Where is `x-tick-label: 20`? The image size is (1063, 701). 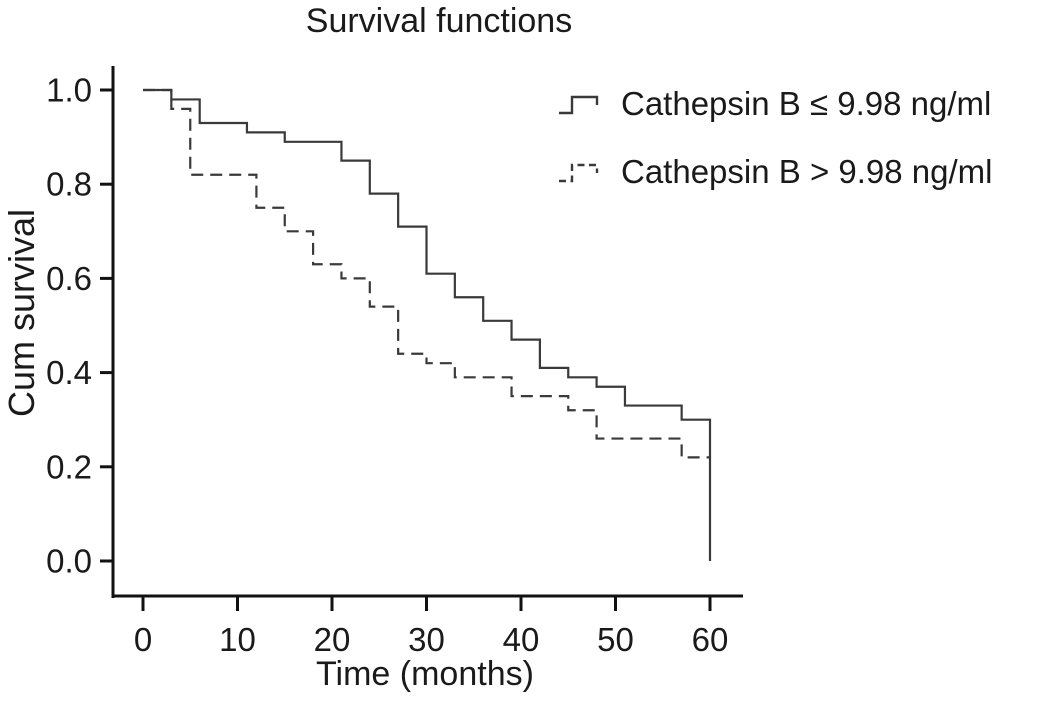 x-tick-label: 20 is located at coordinates (332, 639).